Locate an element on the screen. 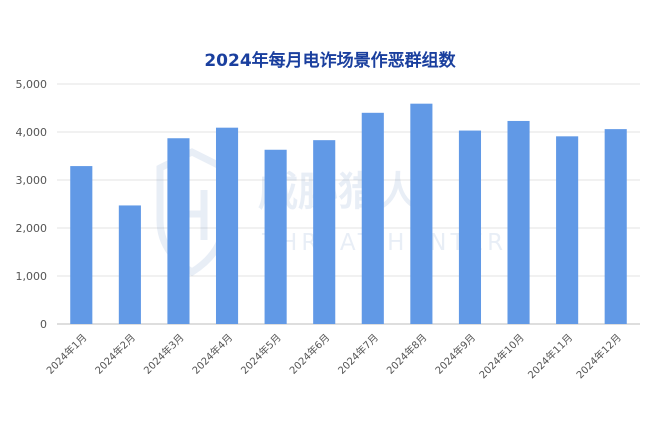 Image resolution: width=660 pixels, height=425 pixels. x-tick-label: 2024年4月 is located at coordinates (212, 354).